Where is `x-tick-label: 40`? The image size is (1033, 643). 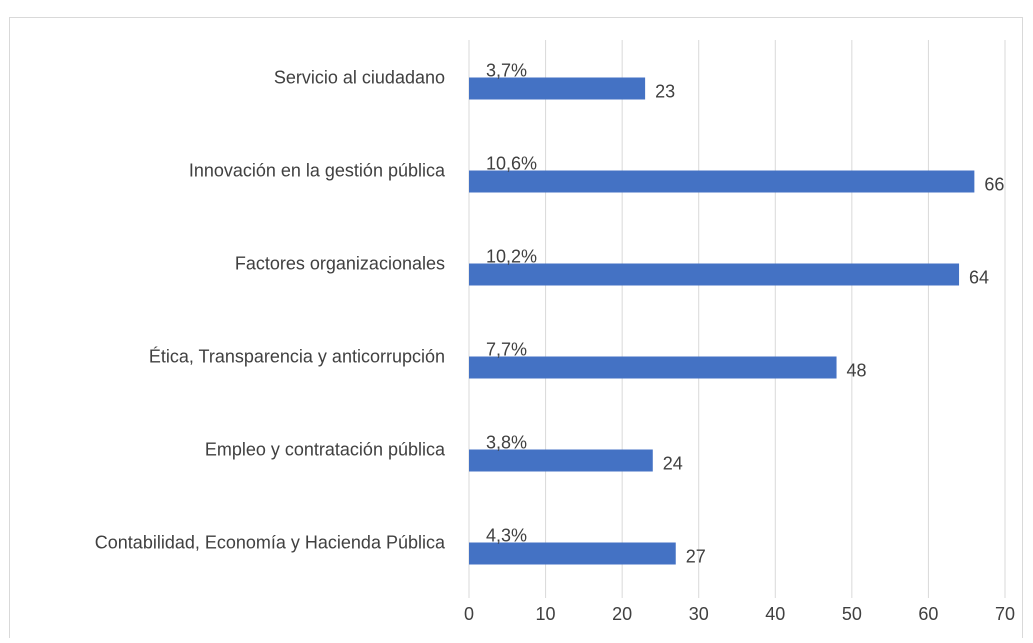
x-tick-label: 40 is located at coordinates (775, 614).